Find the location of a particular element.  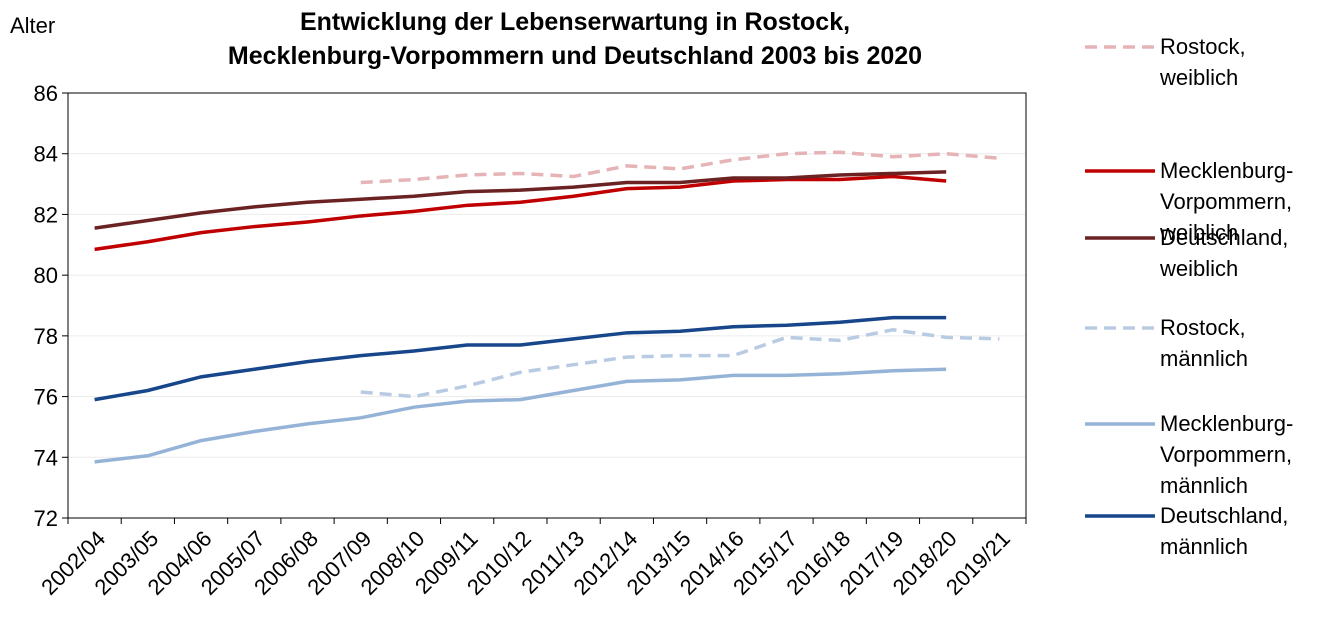

y-tick-label: 80 is located at coordinates (46, 275).